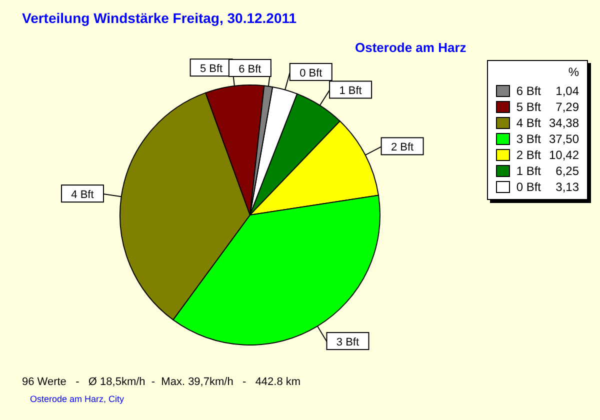 This screenshot has height=420, width=600. Describe the element at coordinates (402, 148) in the screenshot. I see `slice-label: 2 Bft` at that location.